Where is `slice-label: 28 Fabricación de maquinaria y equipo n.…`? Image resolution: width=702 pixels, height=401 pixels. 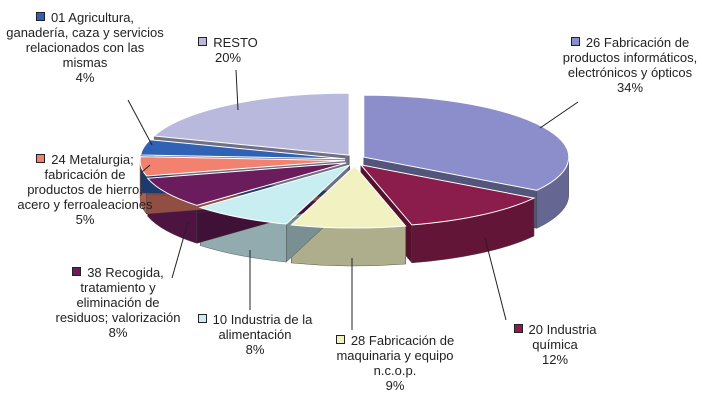
slice-label: 28 Fabricación de maquinaria y equipo n.… is located at coordinates (395, 363).